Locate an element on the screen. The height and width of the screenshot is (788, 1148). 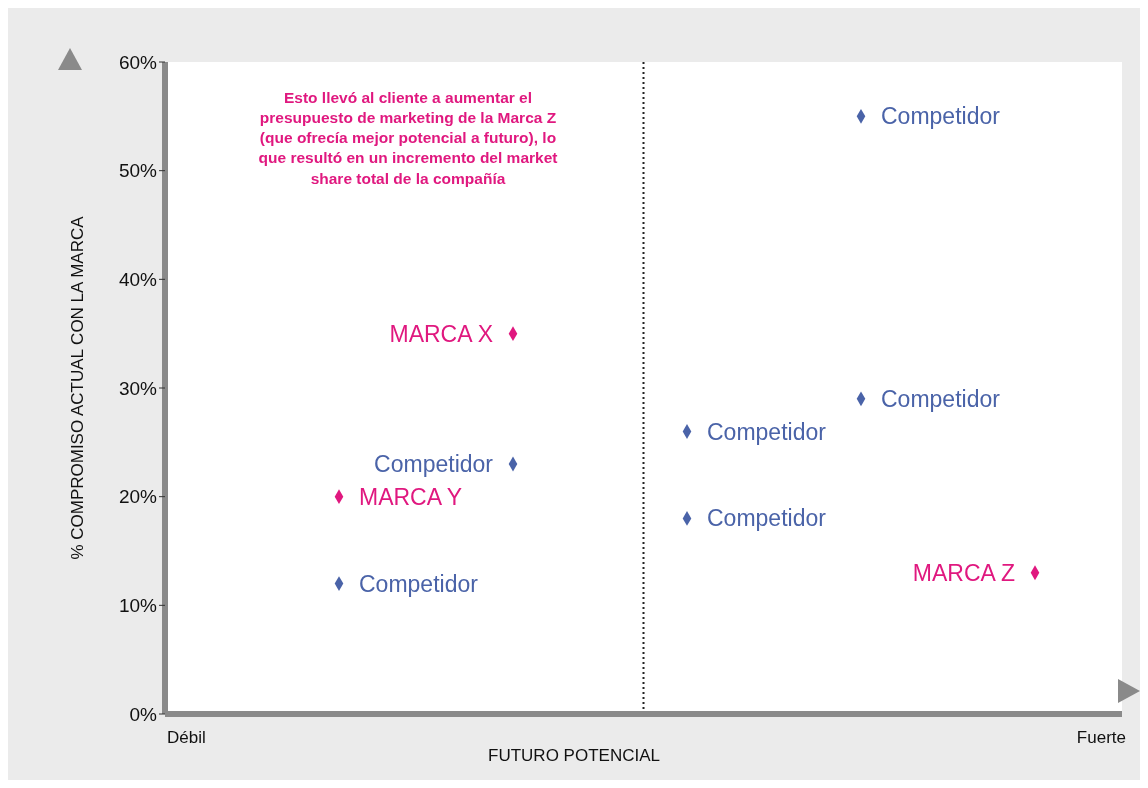
text: Fuerte is located at coordinates (1101, 738).